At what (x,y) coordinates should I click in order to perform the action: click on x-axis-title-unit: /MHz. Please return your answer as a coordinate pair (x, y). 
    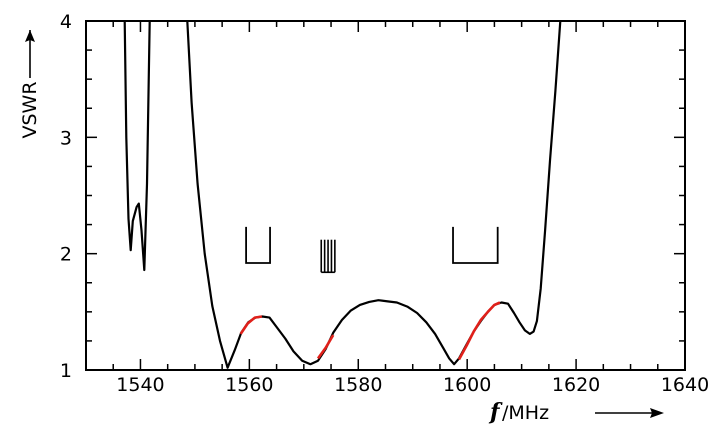
    Looking at the image, I should click on (525, 413).